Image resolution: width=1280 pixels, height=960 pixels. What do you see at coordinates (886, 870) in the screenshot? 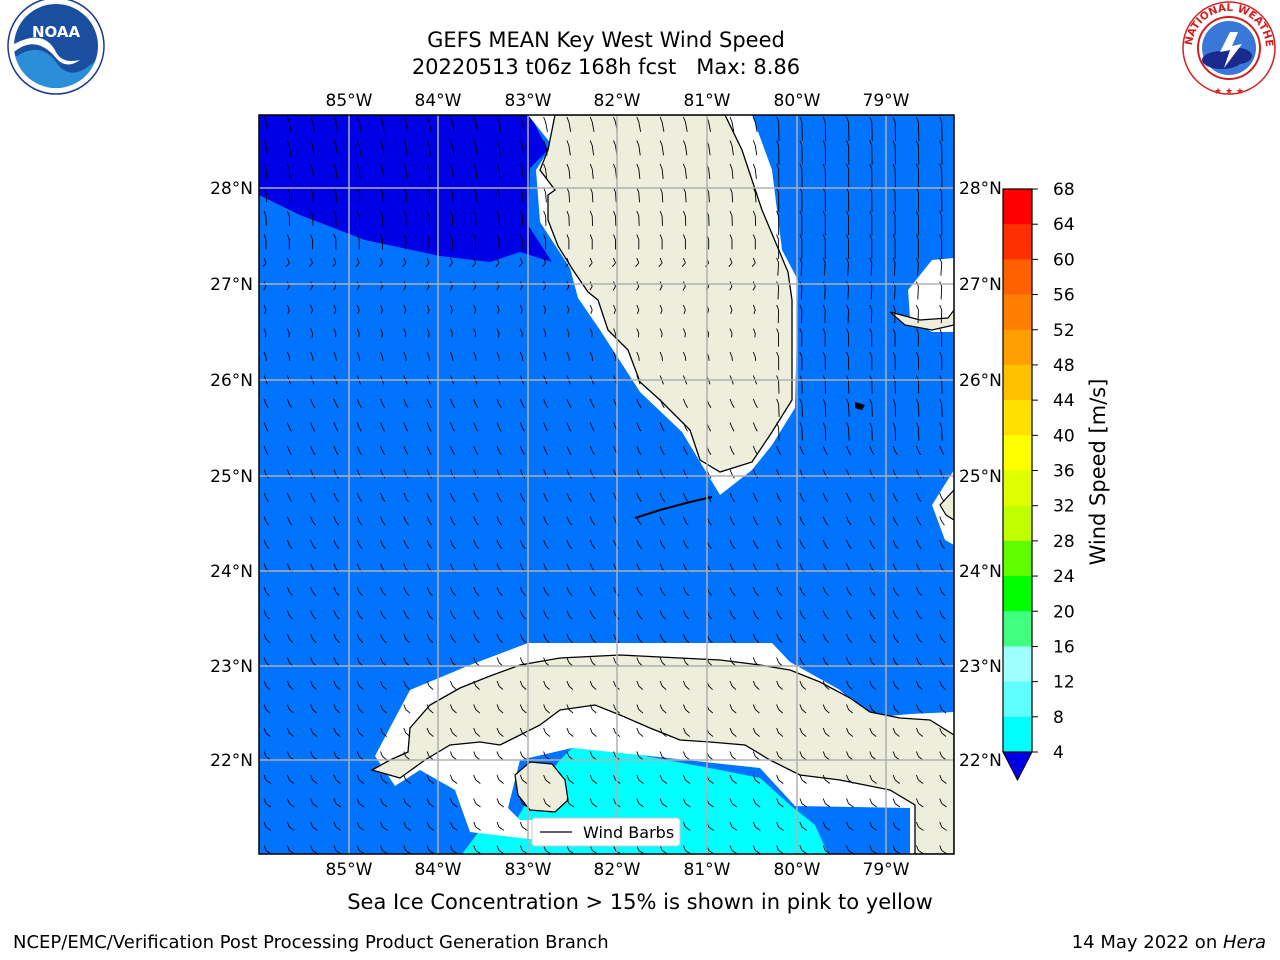
I see `lon-label-bottom: 79°W` at bounding box center [886, 870].